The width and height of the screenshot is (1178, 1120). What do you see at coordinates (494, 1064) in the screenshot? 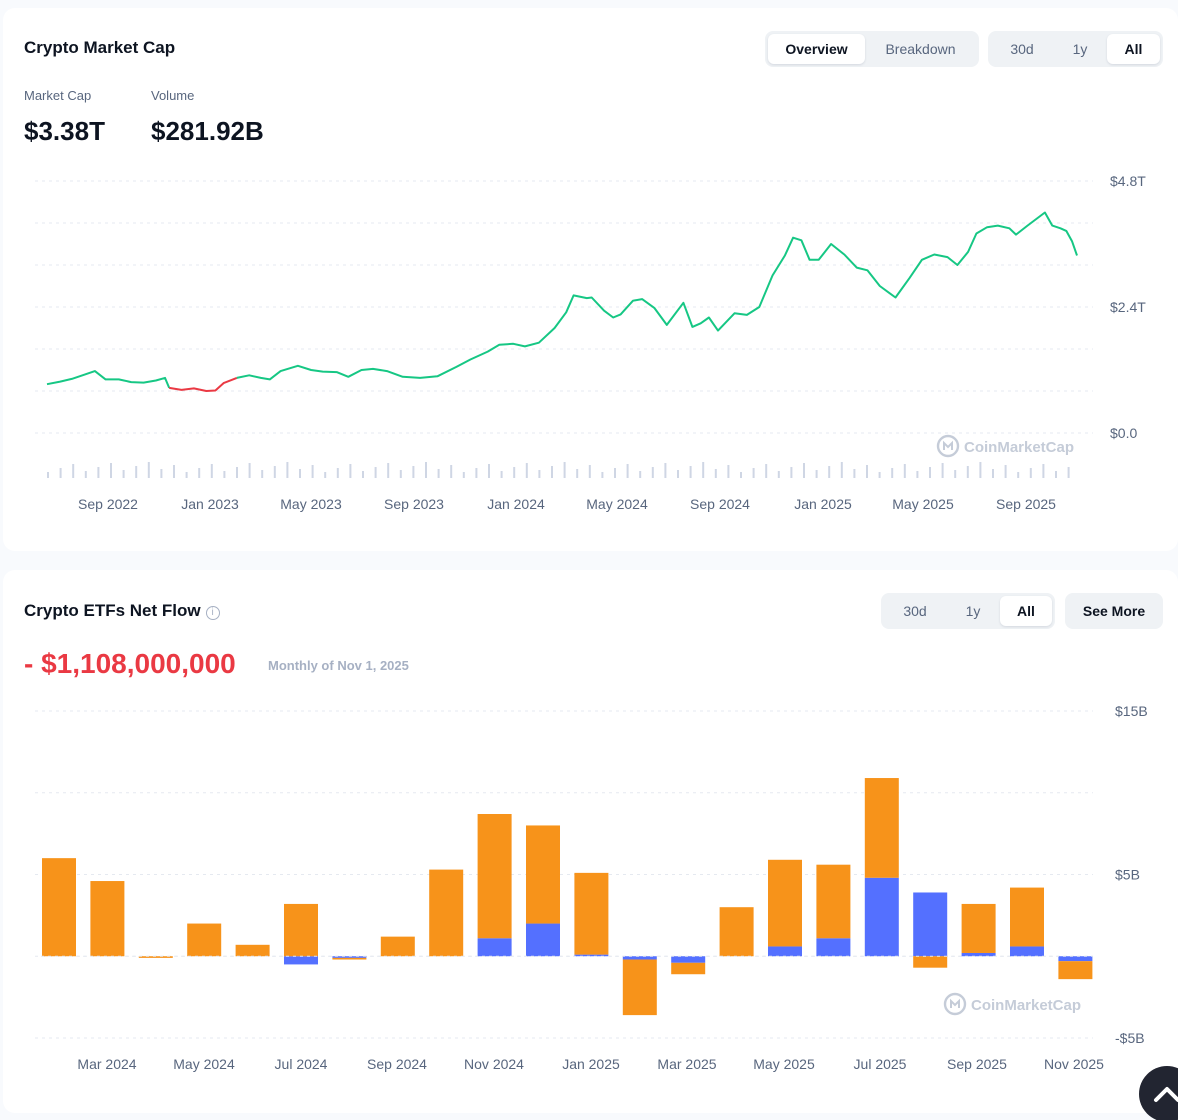
I see `x-tick-label: Nov 2024` at bounding box center [494, 1064].